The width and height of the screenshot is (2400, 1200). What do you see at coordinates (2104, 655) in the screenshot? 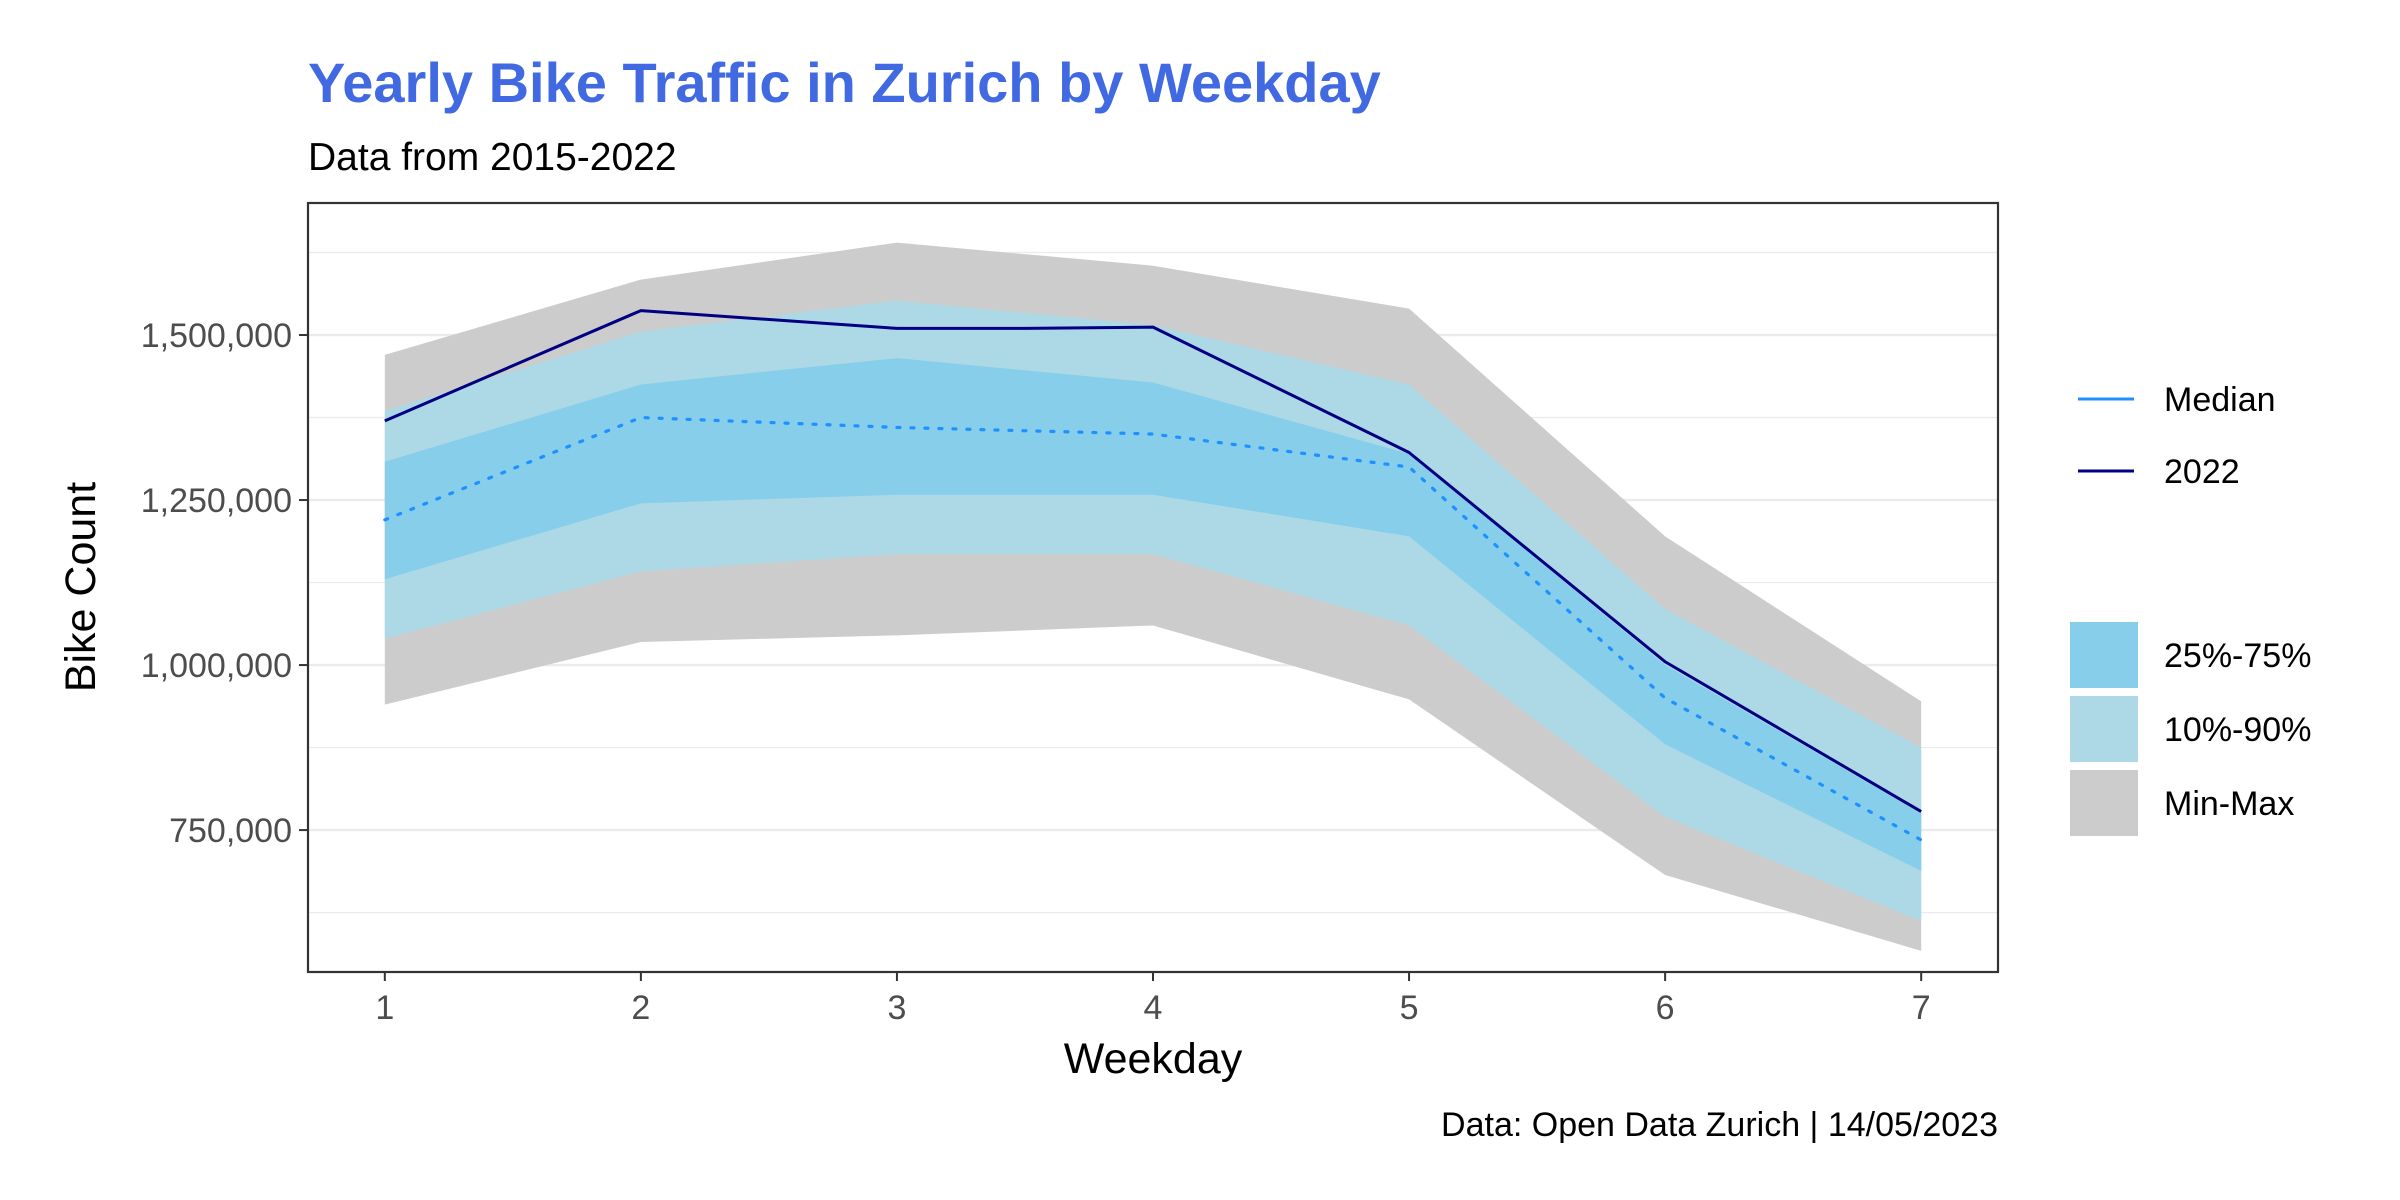
I see `legend-key-25-75-` at bounding box center [2104, 655].